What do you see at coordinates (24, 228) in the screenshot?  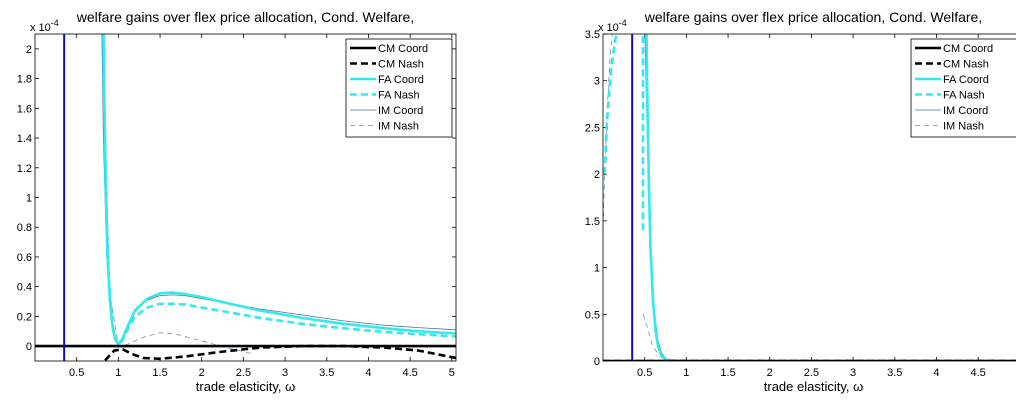 I see `y-tick-label: 0.8` at bounding box center [24, 228].